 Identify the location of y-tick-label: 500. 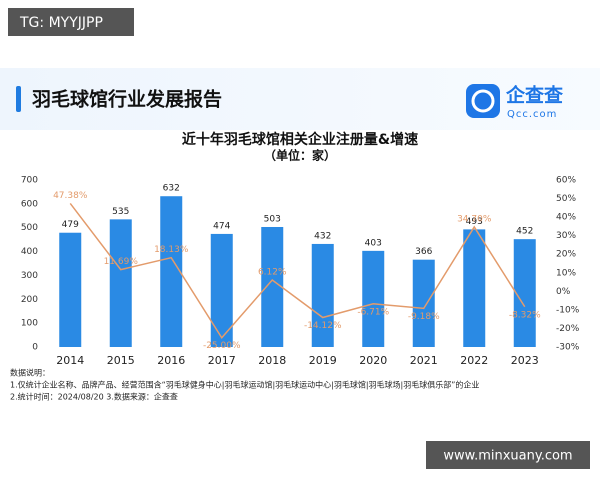
(29, 228).